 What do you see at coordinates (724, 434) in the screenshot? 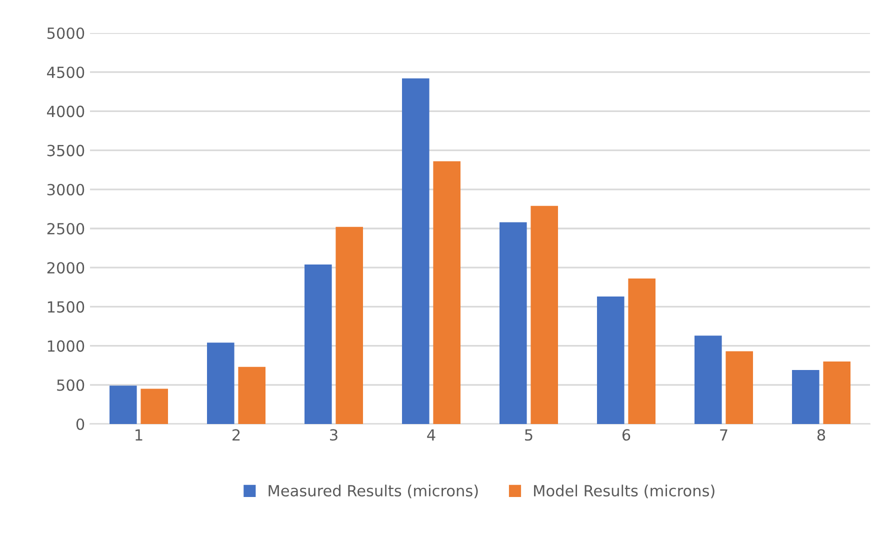
I see `x-tick-label: 7` at bounding box center [724, 434].